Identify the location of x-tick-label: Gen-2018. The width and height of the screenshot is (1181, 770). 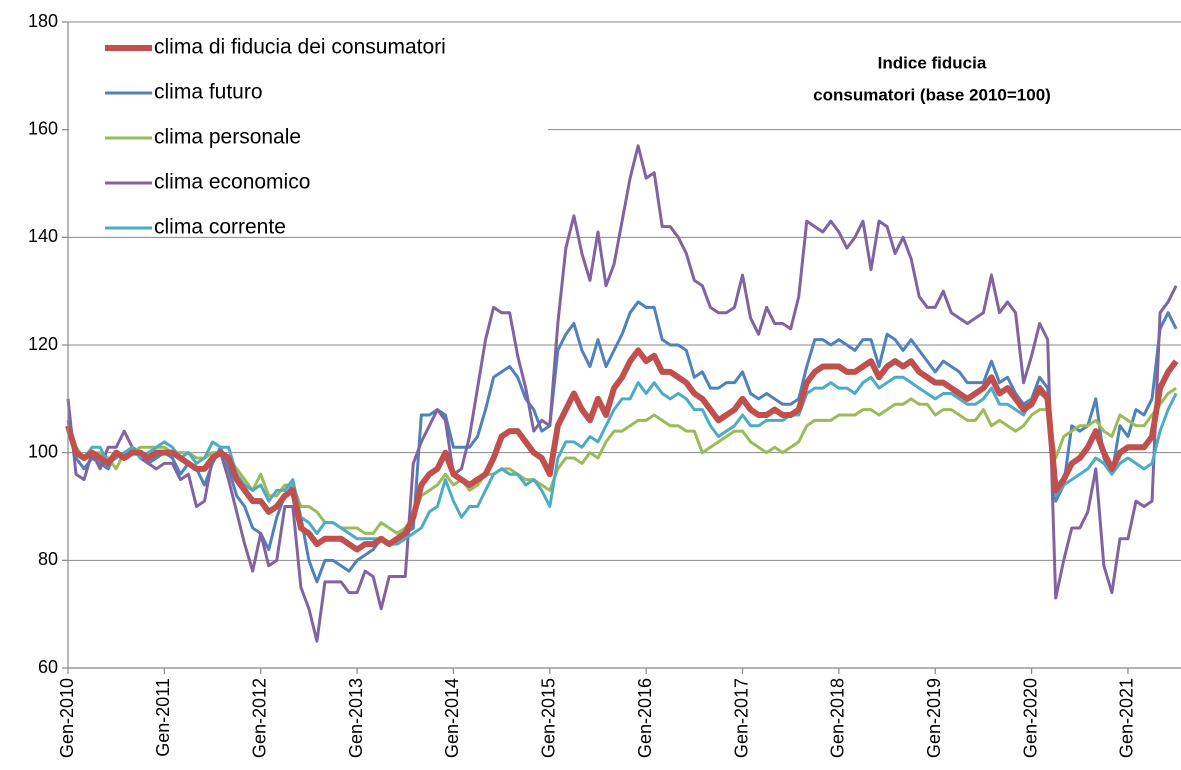
(838, 718).